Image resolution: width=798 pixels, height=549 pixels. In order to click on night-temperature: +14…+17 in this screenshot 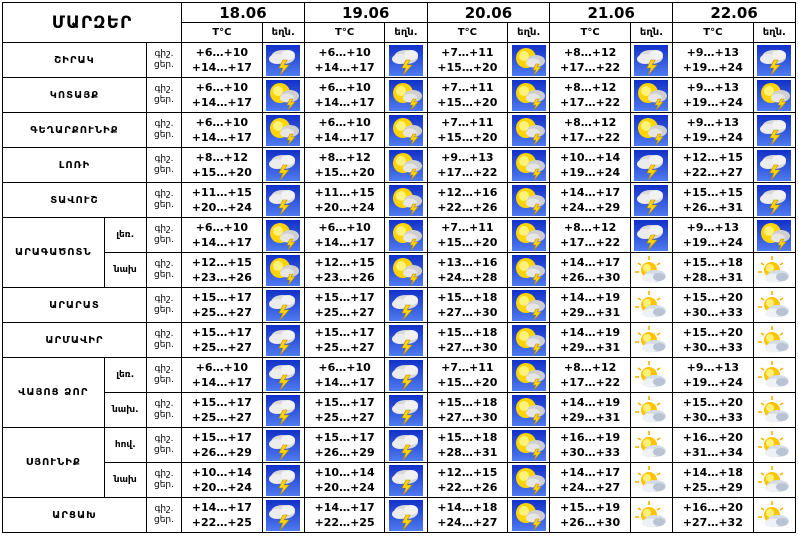, I will do `click(590, 472)`.